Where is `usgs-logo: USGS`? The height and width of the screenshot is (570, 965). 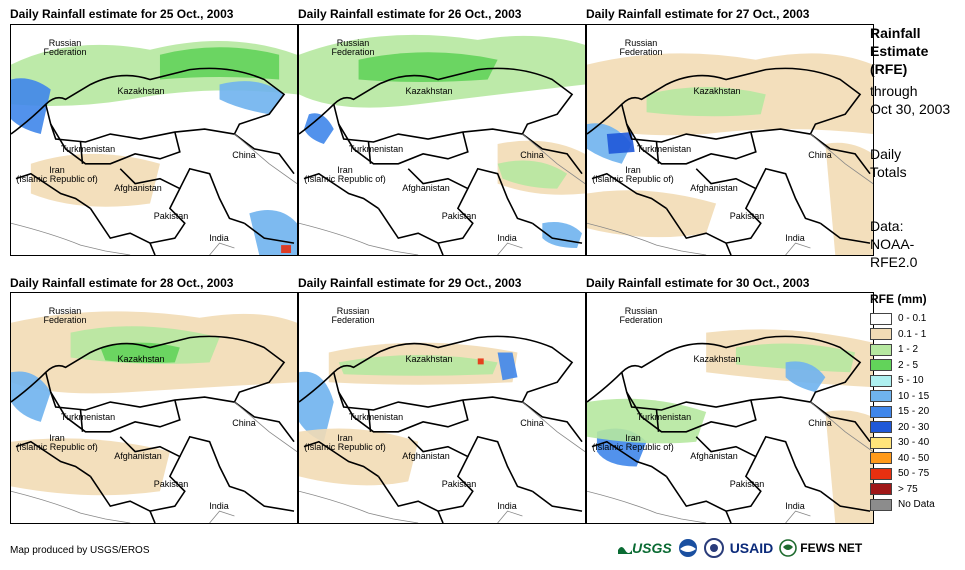
usgs-logo: USGS is located at coordinates (645, 548).